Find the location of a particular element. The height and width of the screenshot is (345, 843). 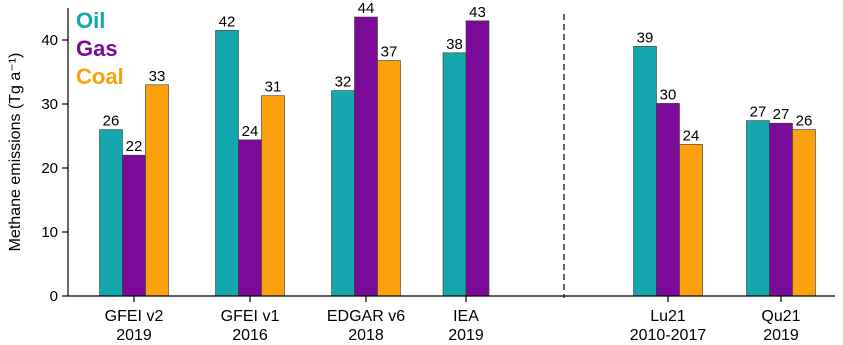

bar-qu21-oil is located at coordinates (758, 208).